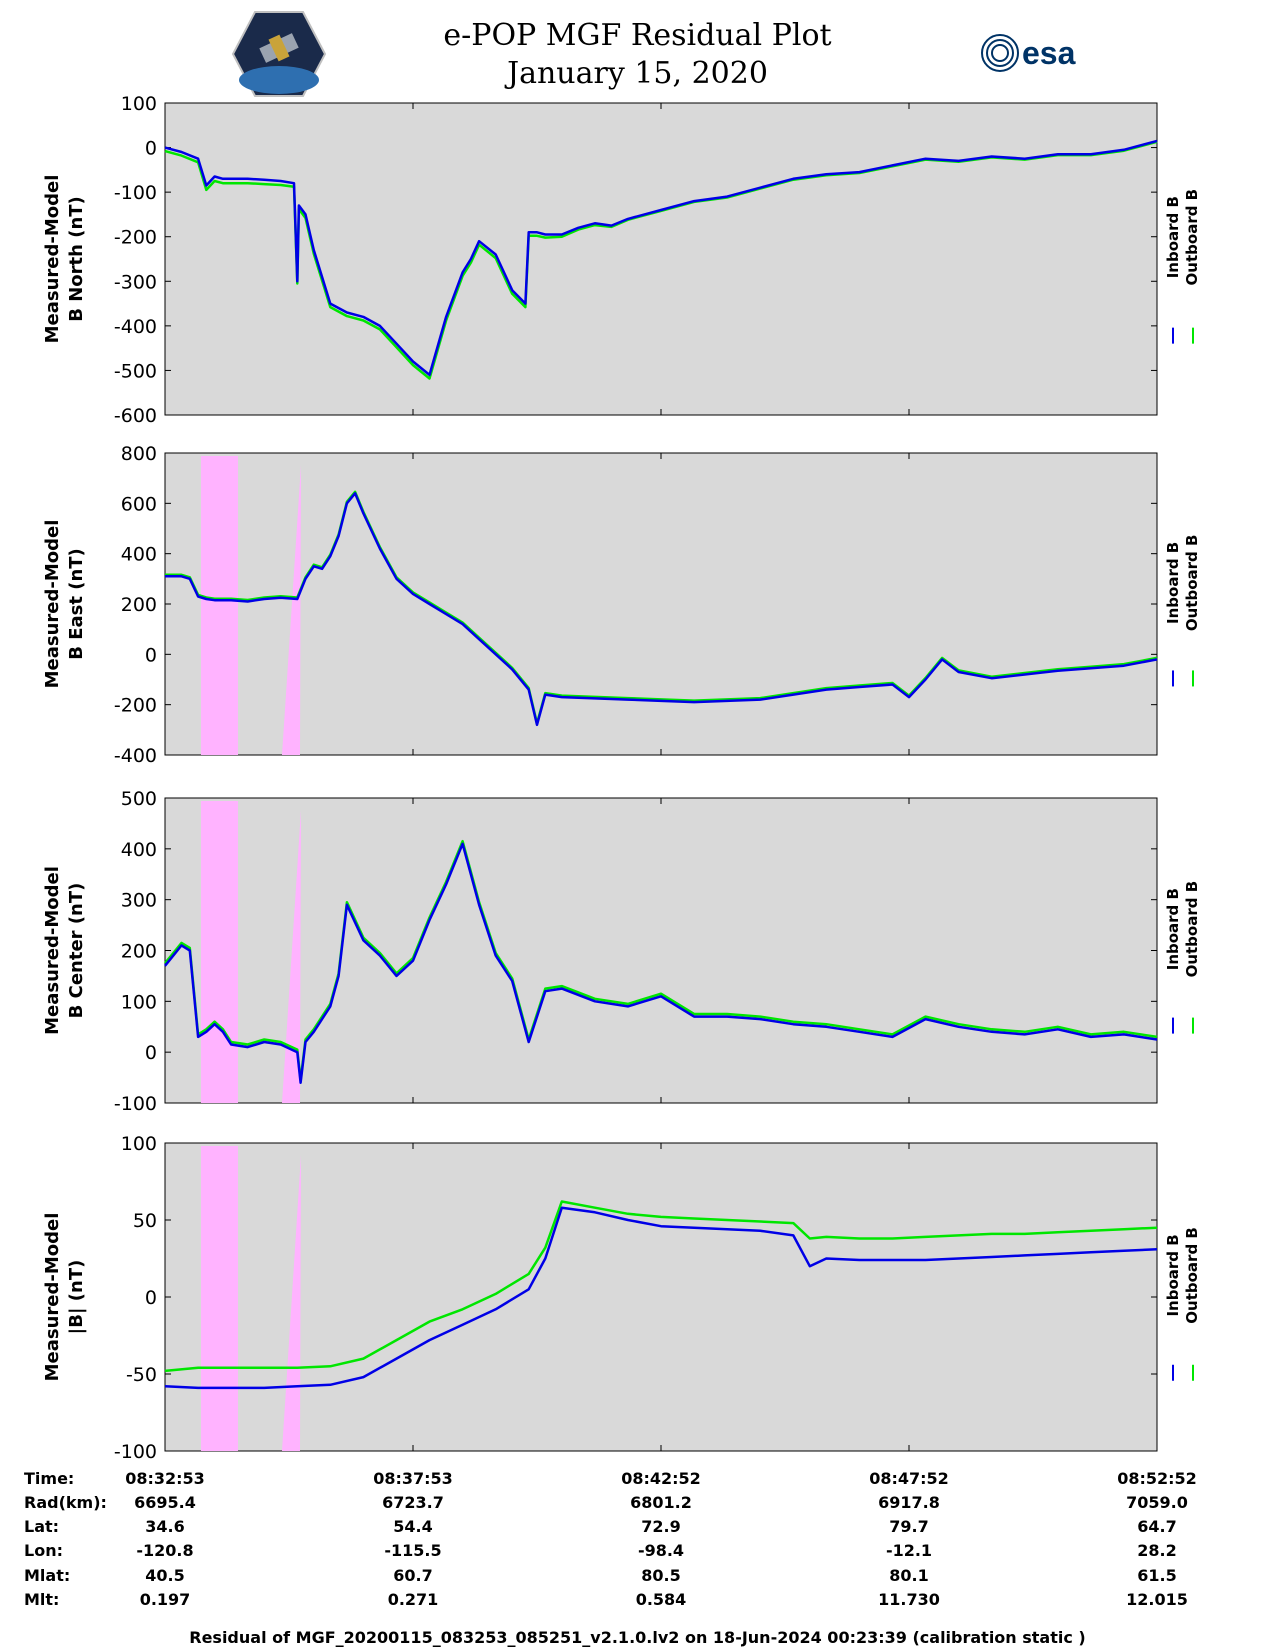  I want to click on table-cell: 72.9, so click(661, 1526).